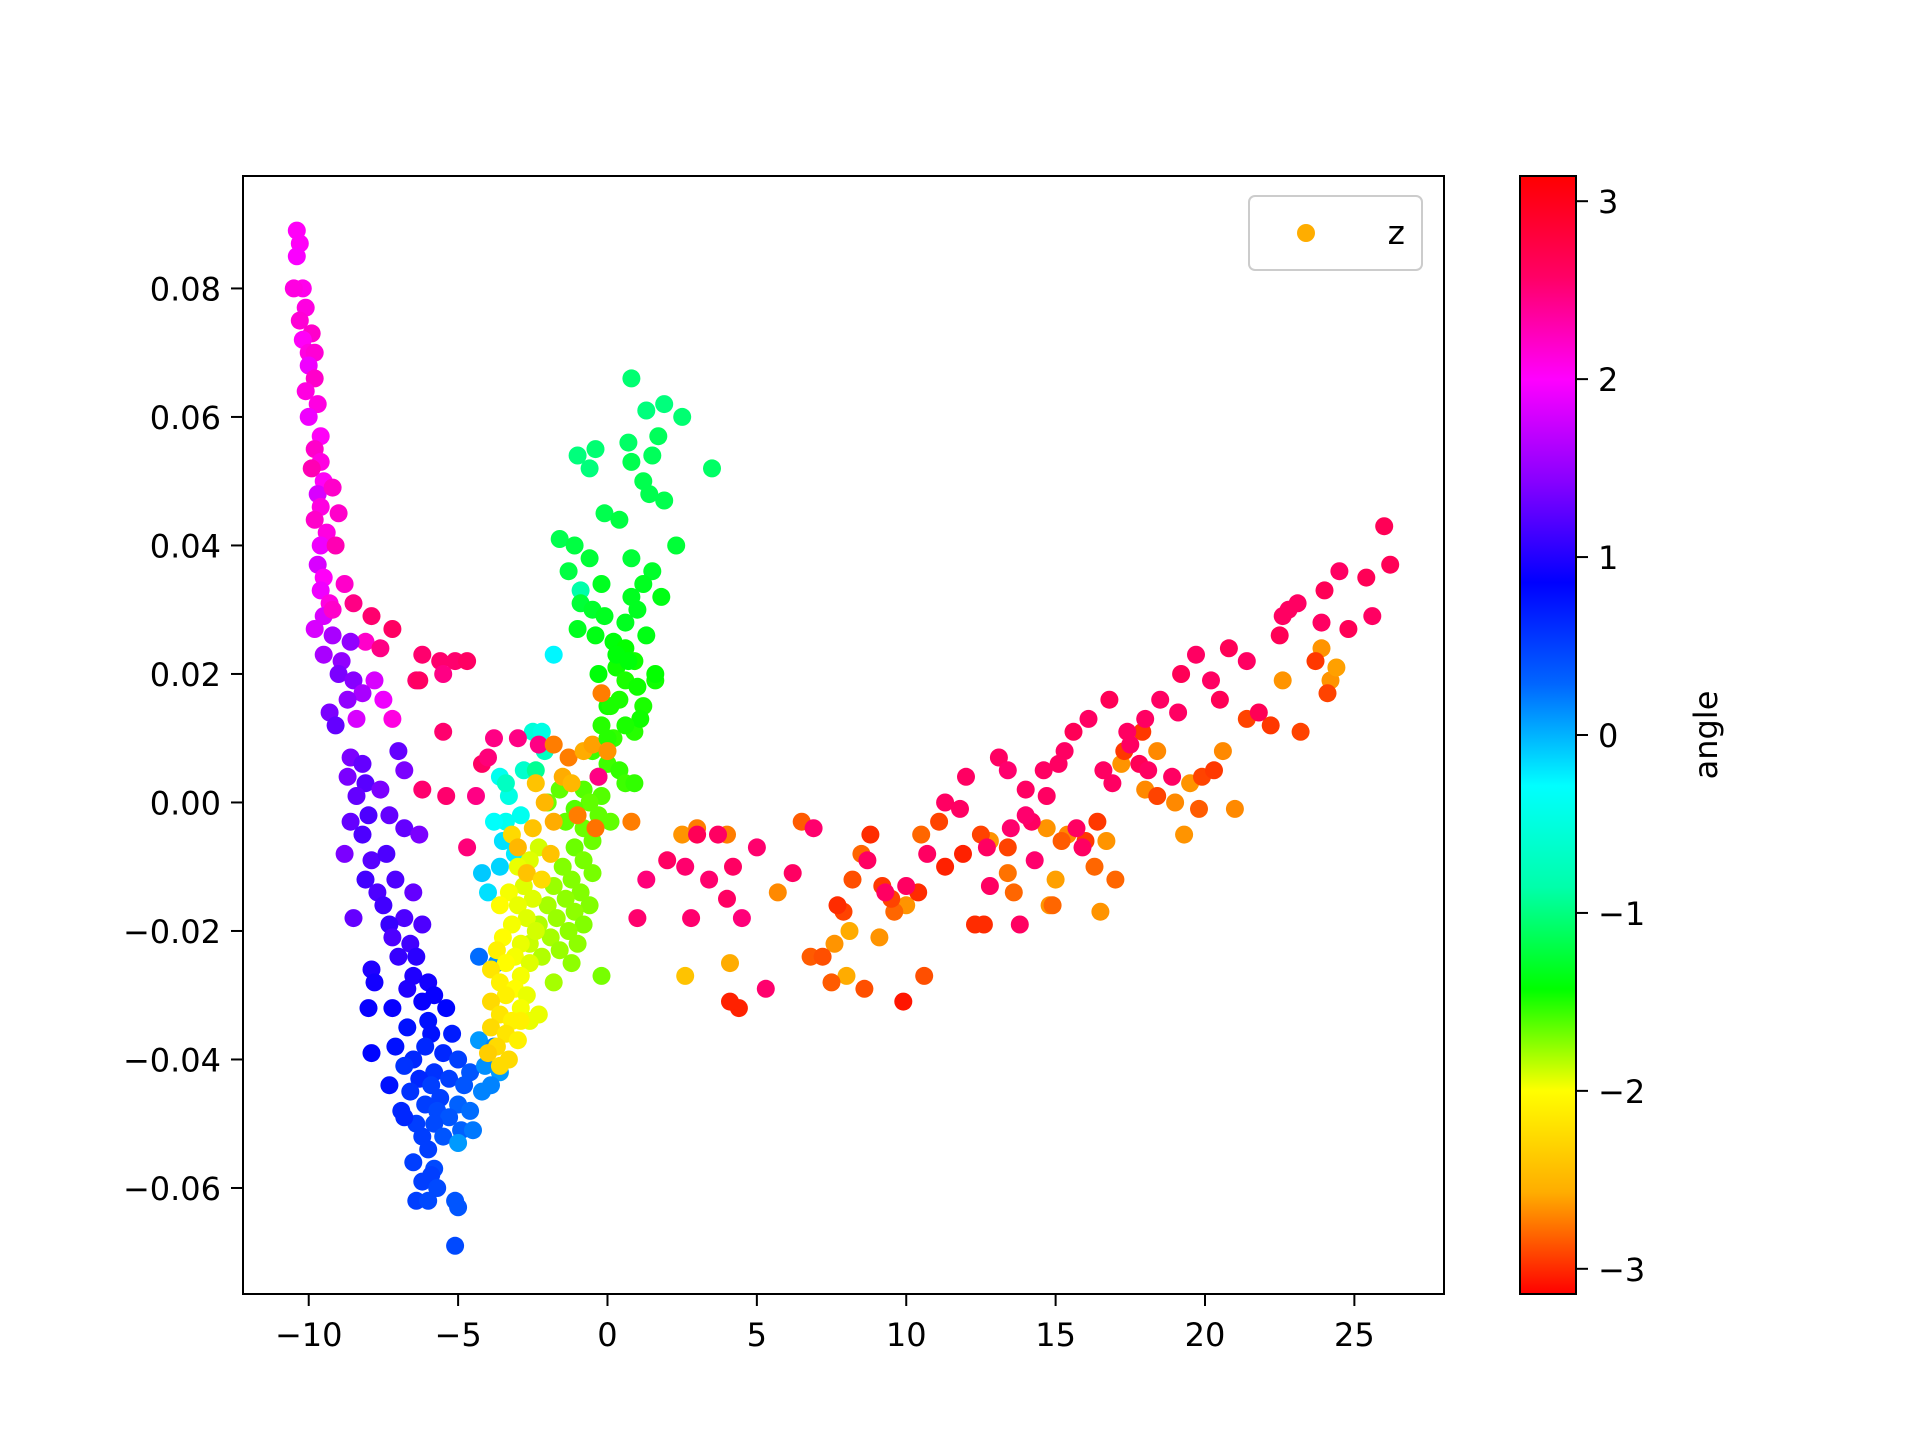 The width and height of the screenshot is (1920, 1444). I want to click on legend-marker, so click(1306, 233).